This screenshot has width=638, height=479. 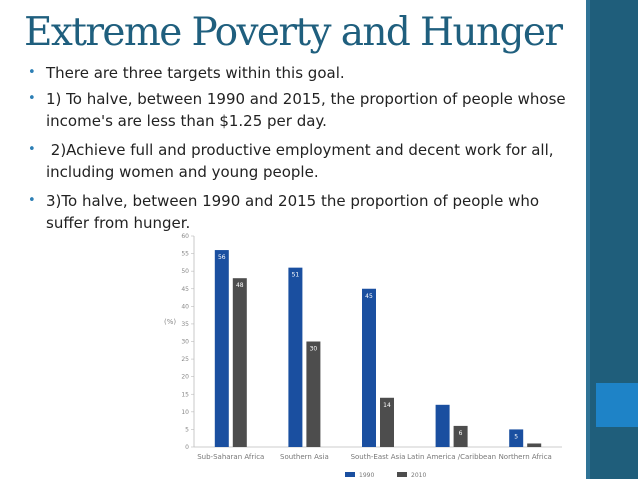 I want to click on y-tick-label: 40, so click(x=185, y=306).